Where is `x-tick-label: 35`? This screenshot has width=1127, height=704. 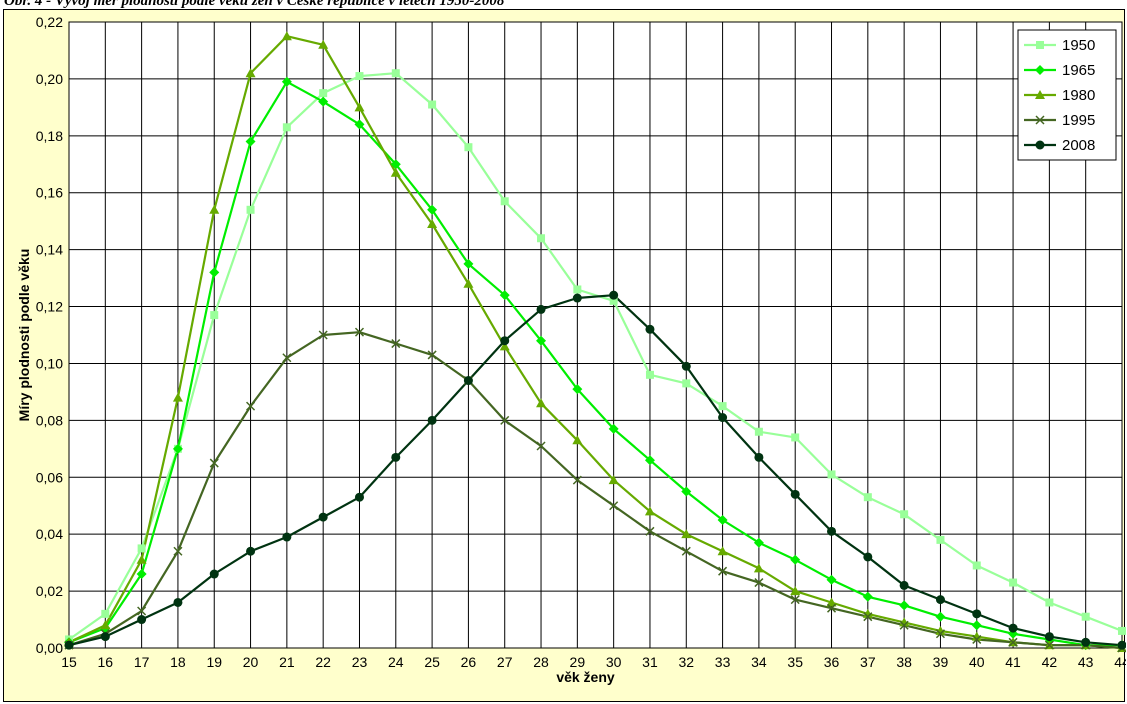 x-tick-label: 35 is located at coordinates (795, 662).